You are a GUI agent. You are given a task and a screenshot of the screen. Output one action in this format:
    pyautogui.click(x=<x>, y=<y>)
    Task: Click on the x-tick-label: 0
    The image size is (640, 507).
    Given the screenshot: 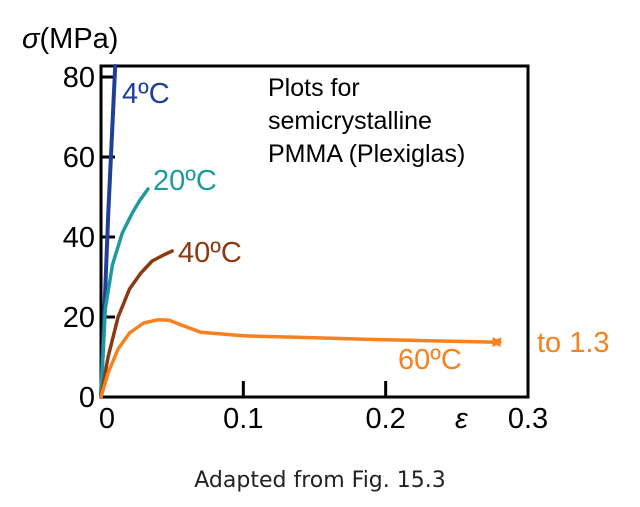 What is the action you would take?
    pyautogui.click(x=107, y=419)
    